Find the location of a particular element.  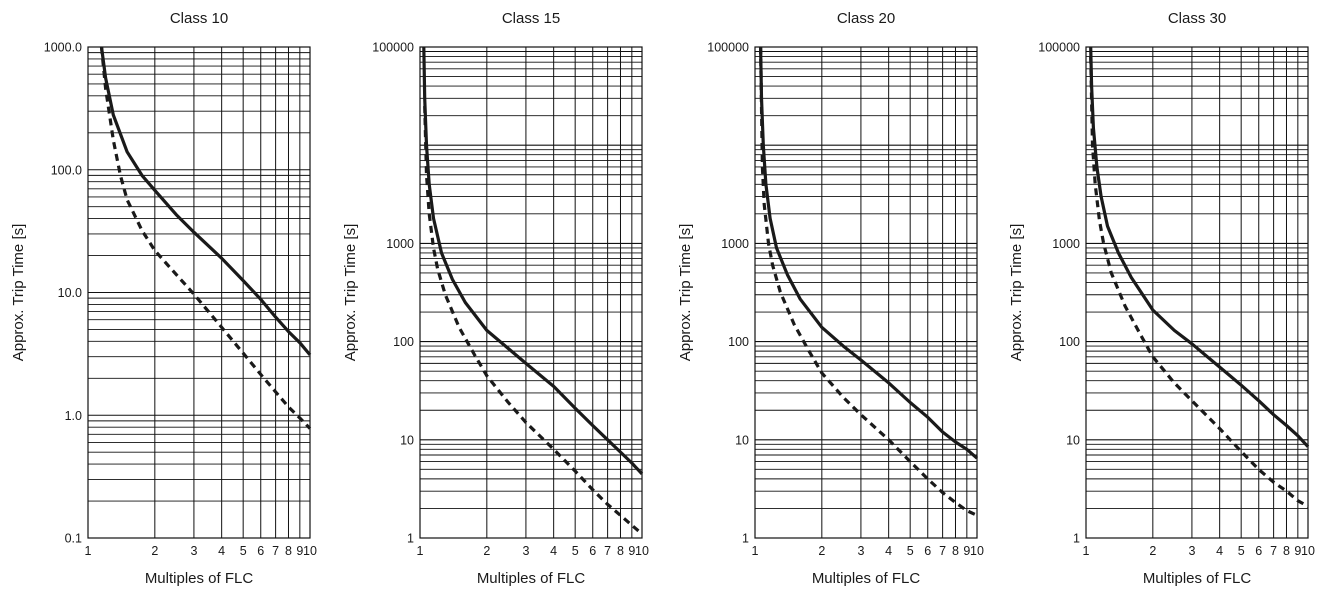

y-tick-label: 10.0 is located at coordinates (70, 293).